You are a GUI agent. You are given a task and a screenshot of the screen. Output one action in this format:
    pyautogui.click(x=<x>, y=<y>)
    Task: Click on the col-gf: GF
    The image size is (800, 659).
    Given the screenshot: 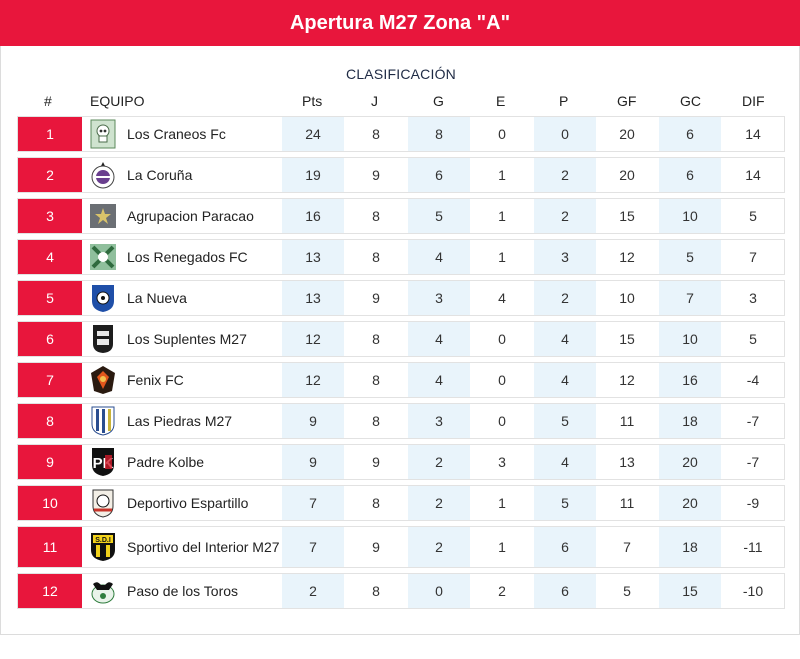 What is the action you would take?
    pyautogui.click(x=627, y=101)
    